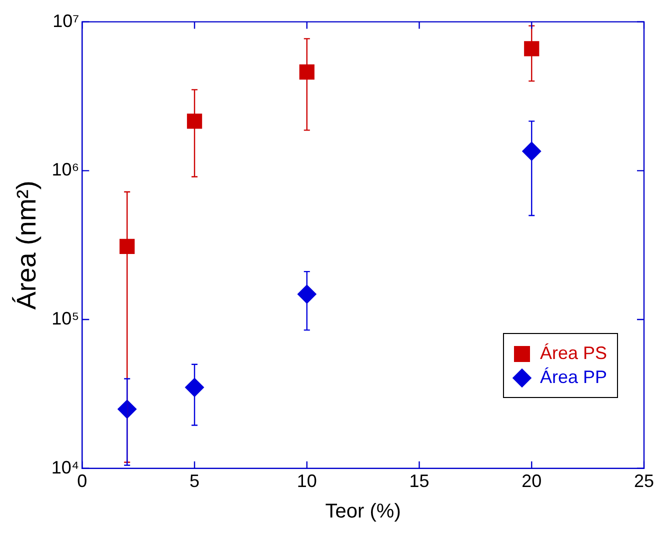 The height and width of the screenshot is (540, 670). I want to click on x-axis-title: Teor (%), so click(363, 511).